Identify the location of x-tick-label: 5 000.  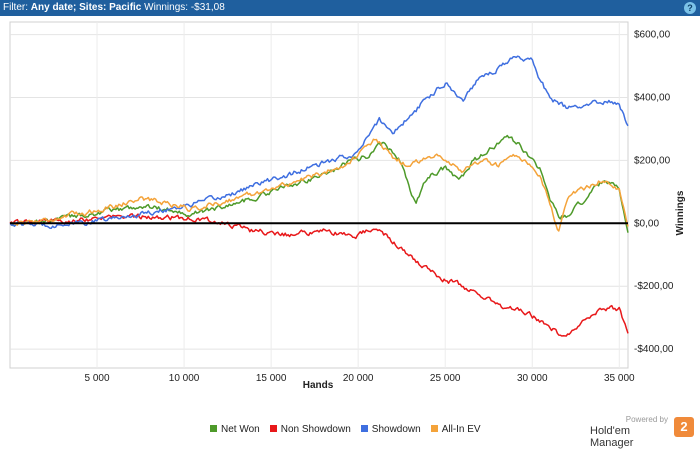
(97, 378).